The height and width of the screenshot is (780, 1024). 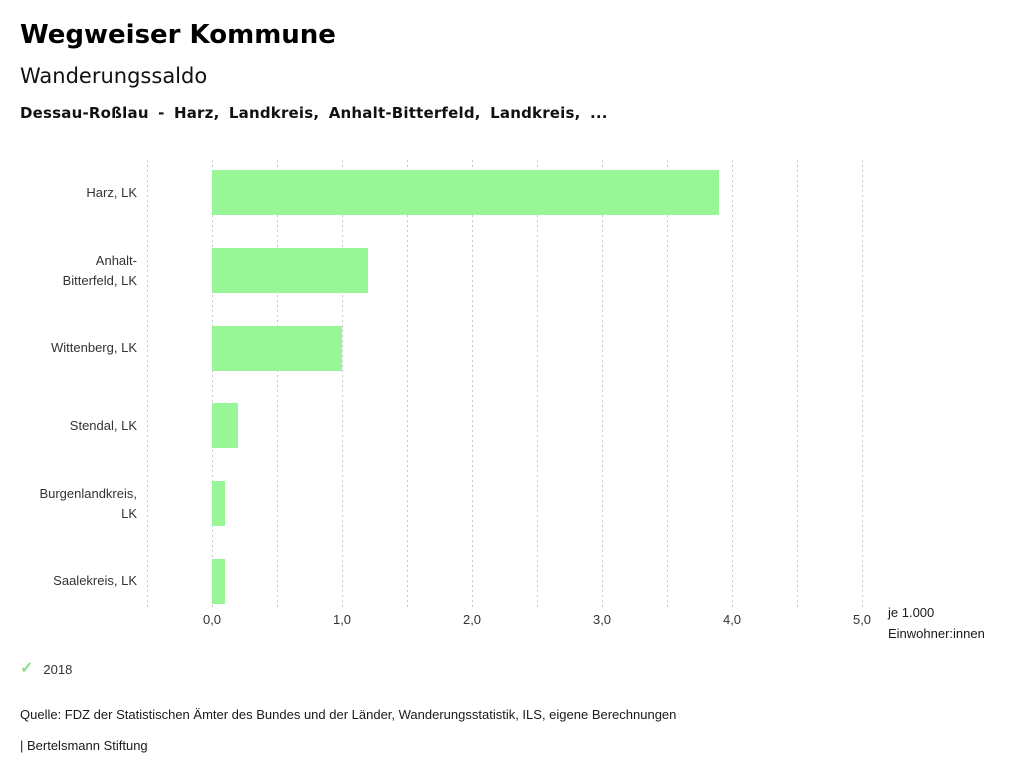 I want to click on legend-label: 2018, so click(x=58, y=669).